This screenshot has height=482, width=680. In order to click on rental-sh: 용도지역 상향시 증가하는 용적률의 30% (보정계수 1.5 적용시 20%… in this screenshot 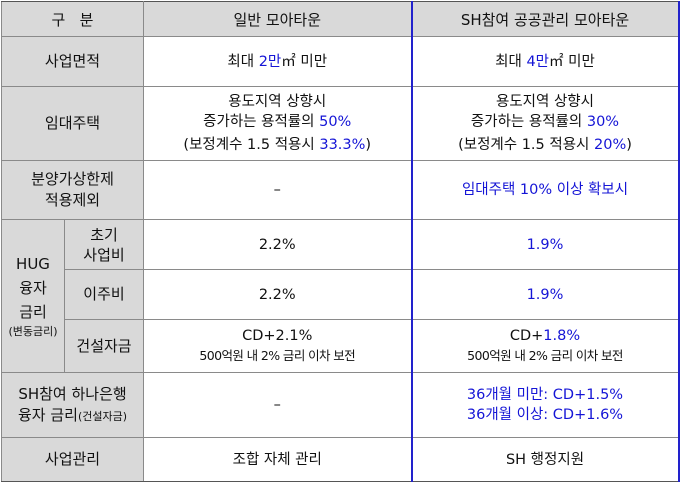, I will do `click(545, 123)`.